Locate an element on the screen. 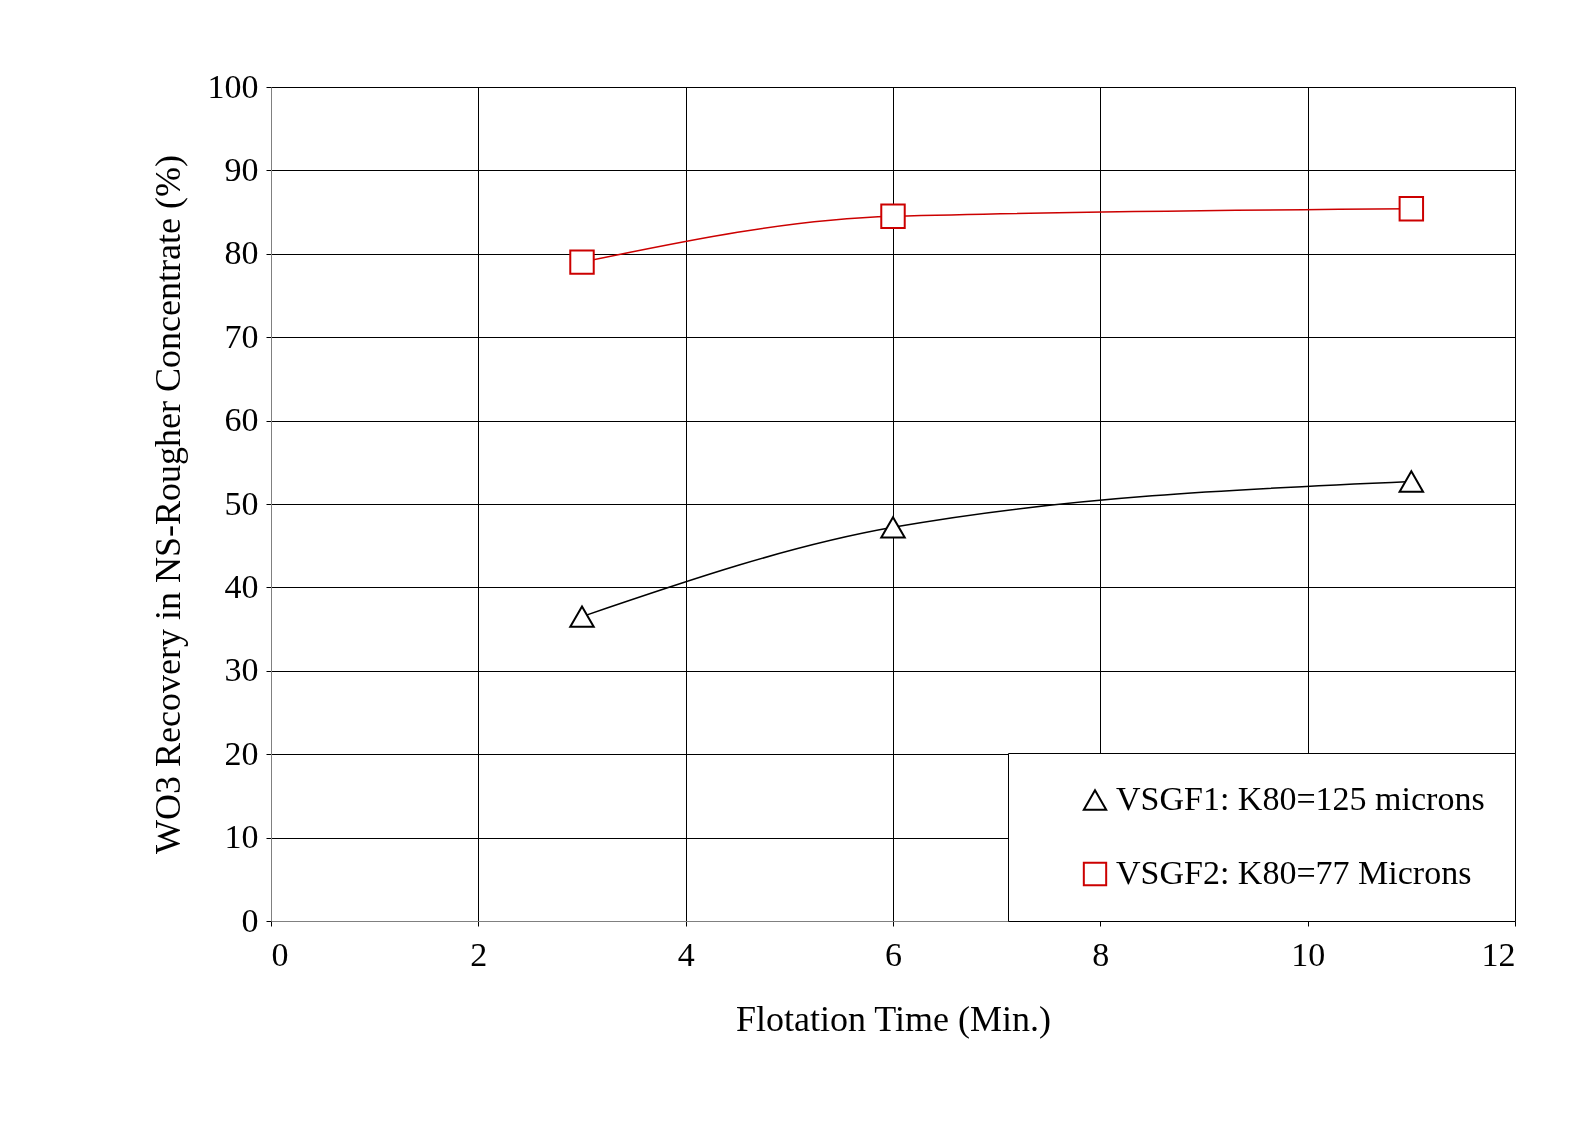  x-axis-title: Flotation Time (Min.) is located at coordinates (893, 1018).